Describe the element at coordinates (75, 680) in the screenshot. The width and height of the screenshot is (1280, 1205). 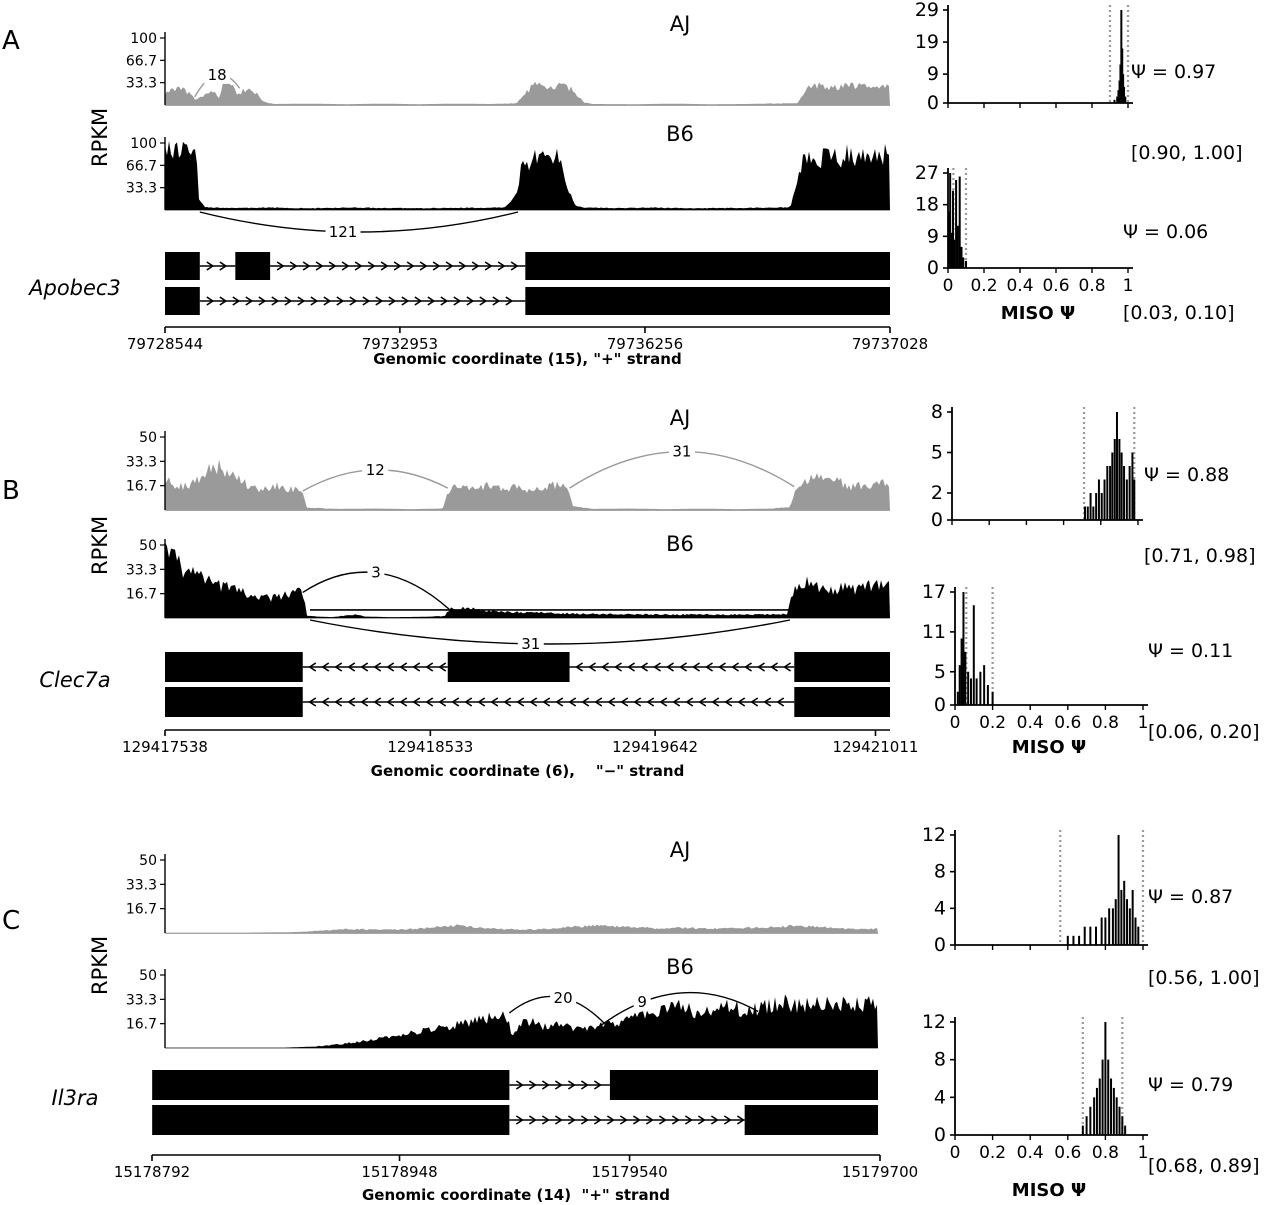
I see `gene-name: Clec7a` at that location.